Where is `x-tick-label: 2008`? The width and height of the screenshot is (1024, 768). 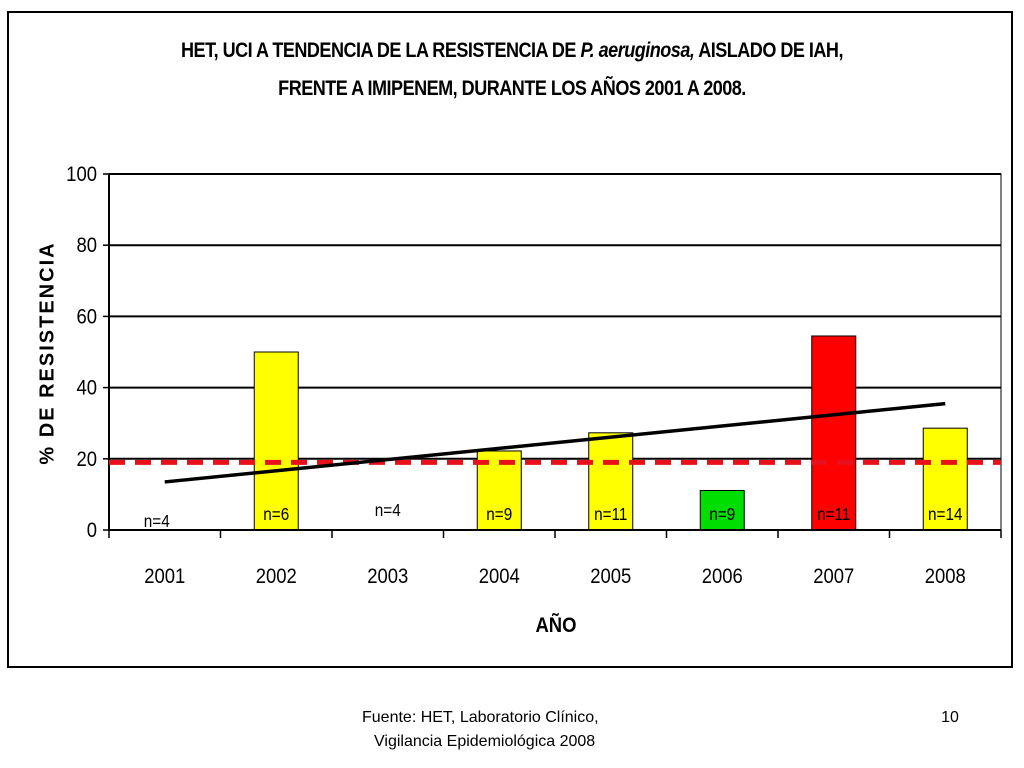 x-tick-label: 2008 is located at coordinates (945, 576).